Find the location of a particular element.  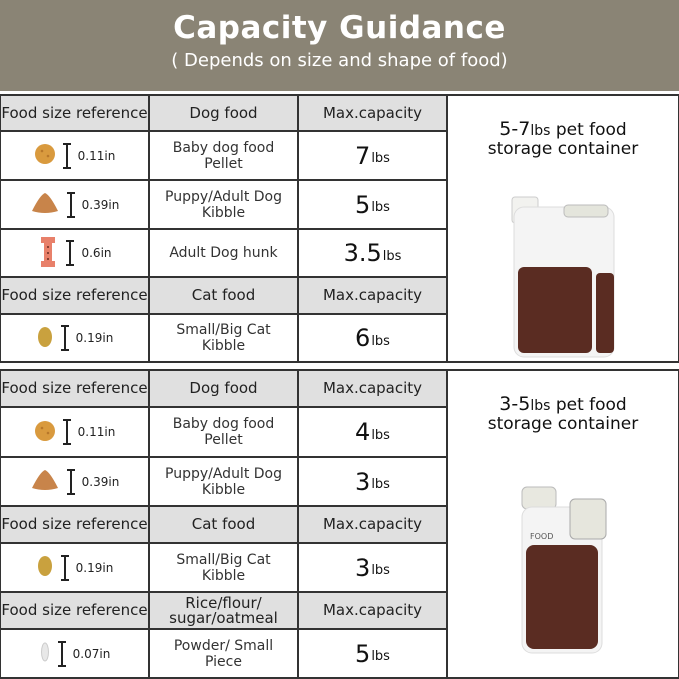

food-type-cell: Small/Big Cat Kibble is located at coordinates (223, 567).